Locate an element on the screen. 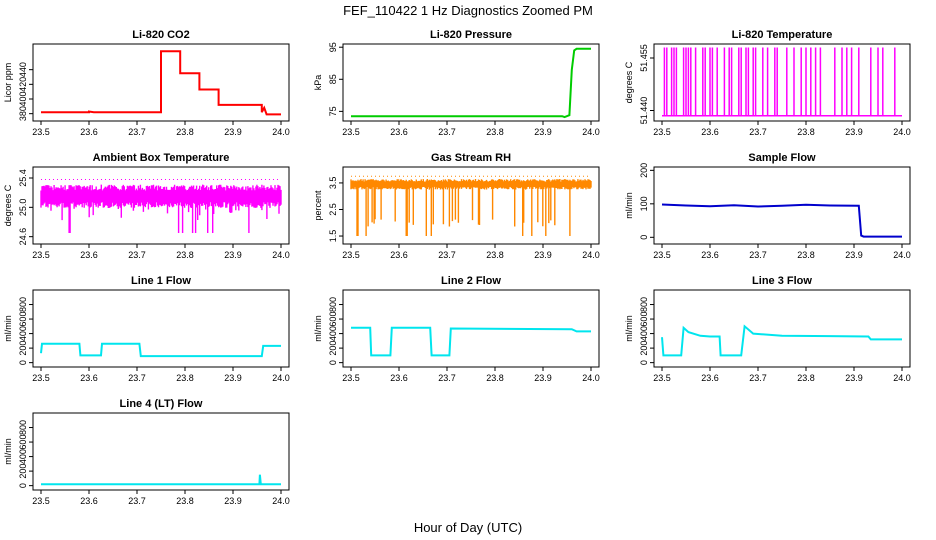  line1-title: Line 1 Flow is located at coordinates (161, 281).